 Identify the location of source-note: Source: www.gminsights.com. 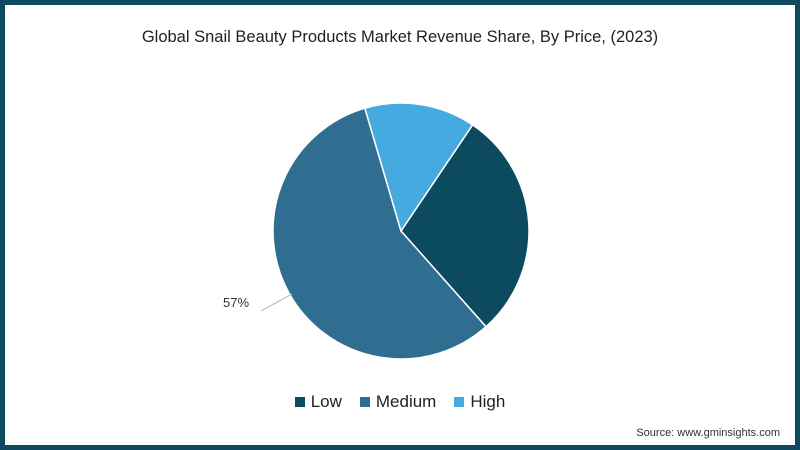
(708, 433).